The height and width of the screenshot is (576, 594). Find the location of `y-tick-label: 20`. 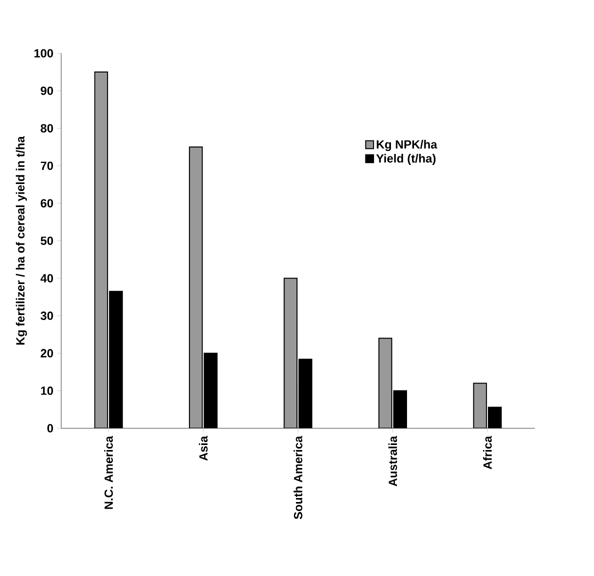

y-tick-label: 20 is located at coordinates (46, 353).